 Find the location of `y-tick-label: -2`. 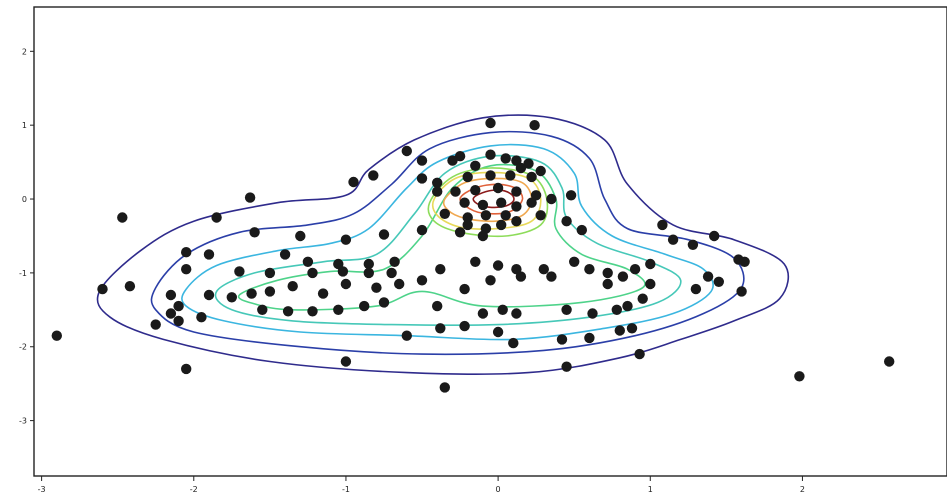

y-tick-label: -2 is located at coordinates (23, 347).